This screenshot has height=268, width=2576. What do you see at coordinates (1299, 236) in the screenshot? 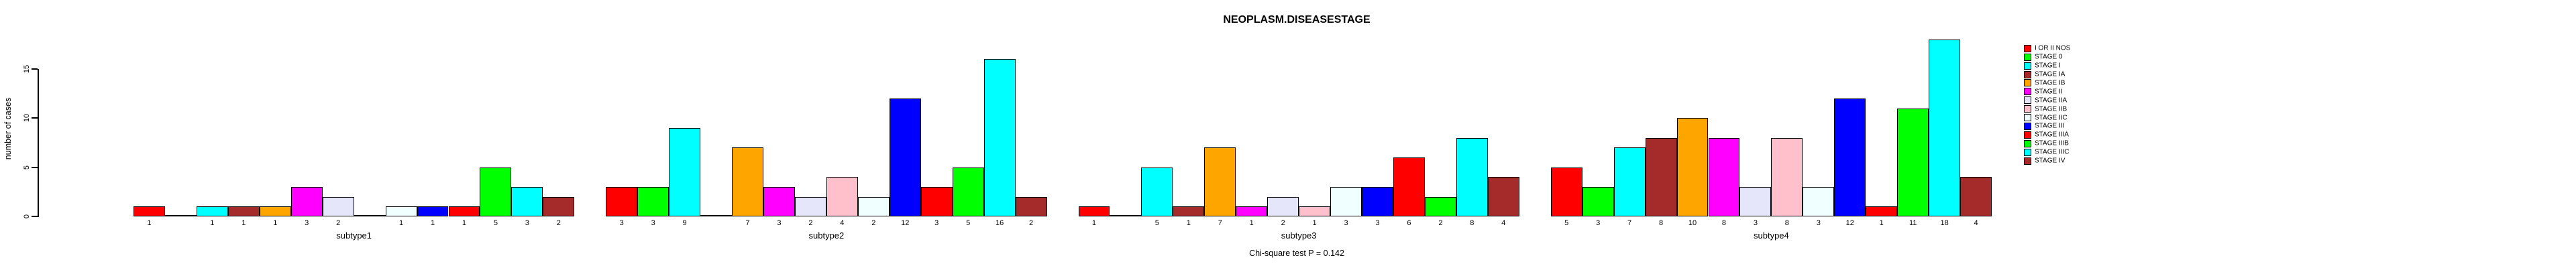
I see `group-label: subtype3` at bounding box center [1299, 236].